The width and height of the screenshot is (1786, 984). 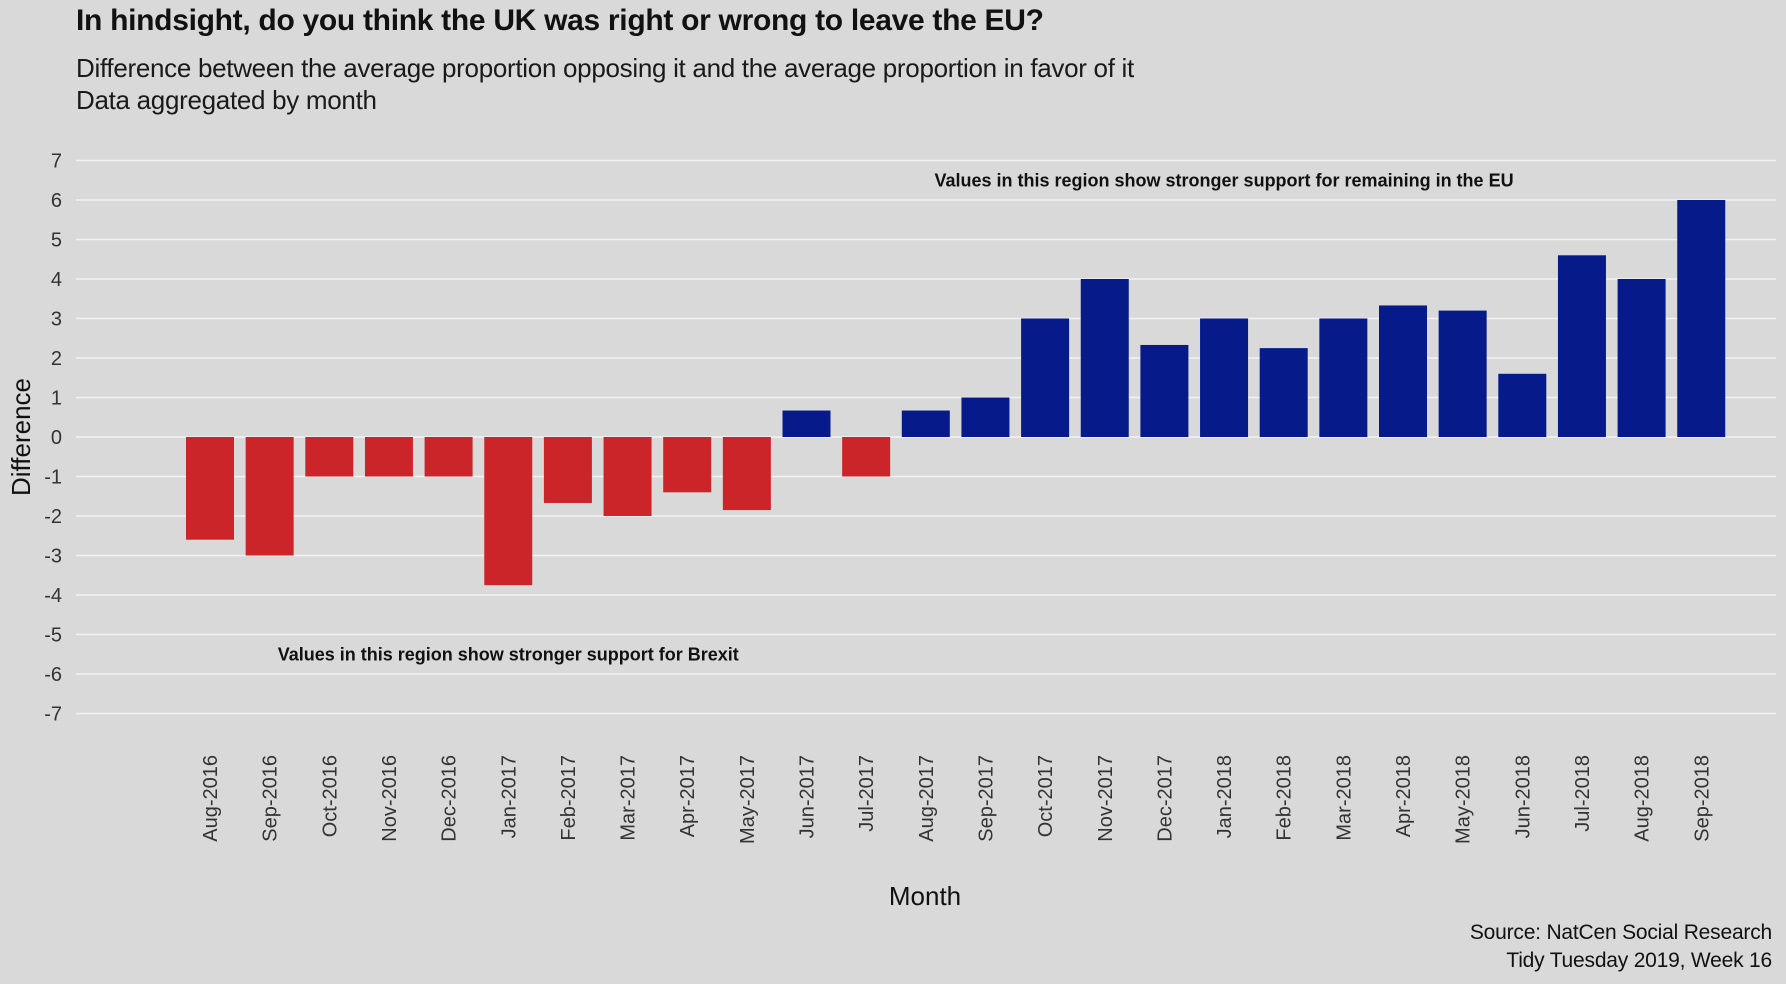 I want to click on bar-jun-2017, so click(x=806, y=423).